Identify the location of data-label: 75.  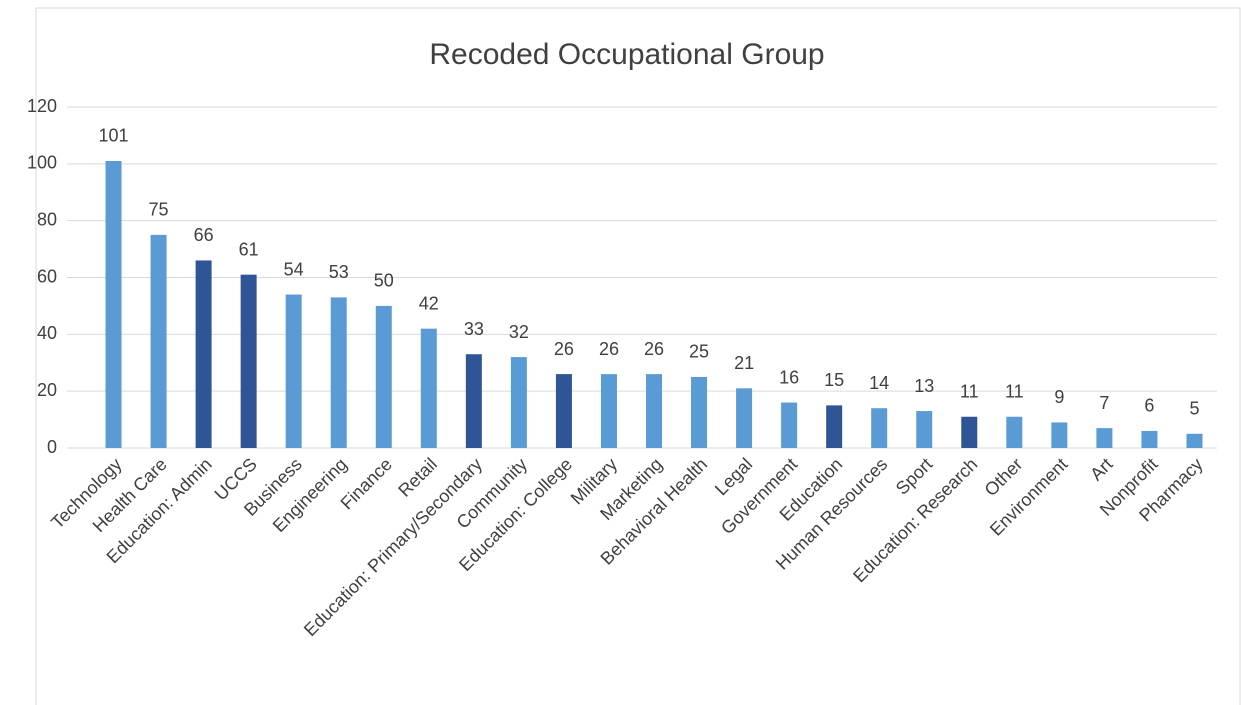
(159, 210).